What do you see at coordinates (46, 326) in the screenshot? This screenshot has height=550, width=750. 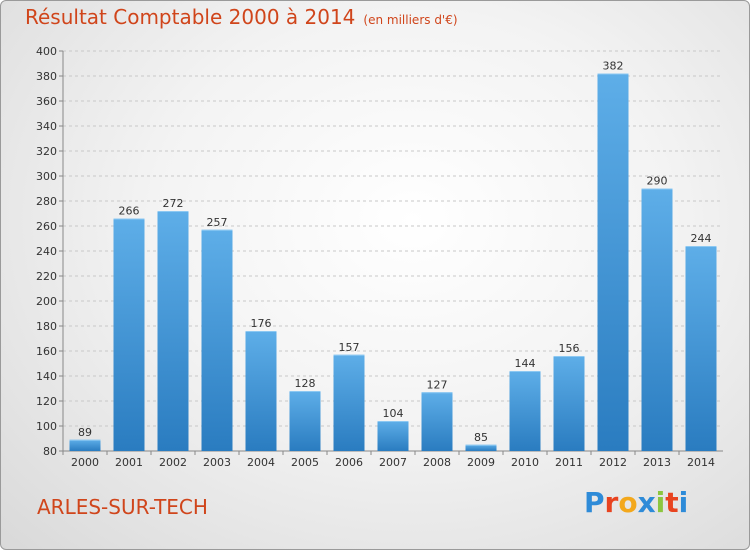 I see `y-tick-label: 180` at bounding box center [46, 326].